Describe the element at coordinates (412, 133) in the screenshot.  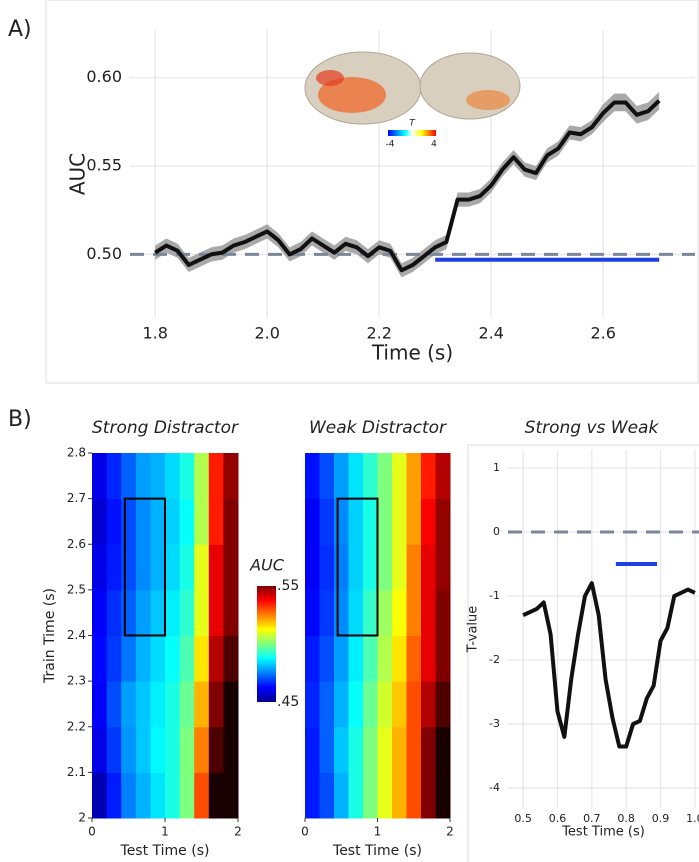
I see `inset-colorbar` at that location.